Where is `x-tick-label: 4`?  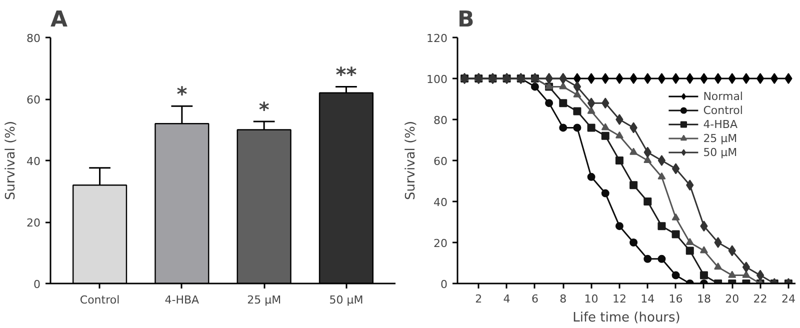
x-tick-label: 4 is located at coordinates (506, 299).